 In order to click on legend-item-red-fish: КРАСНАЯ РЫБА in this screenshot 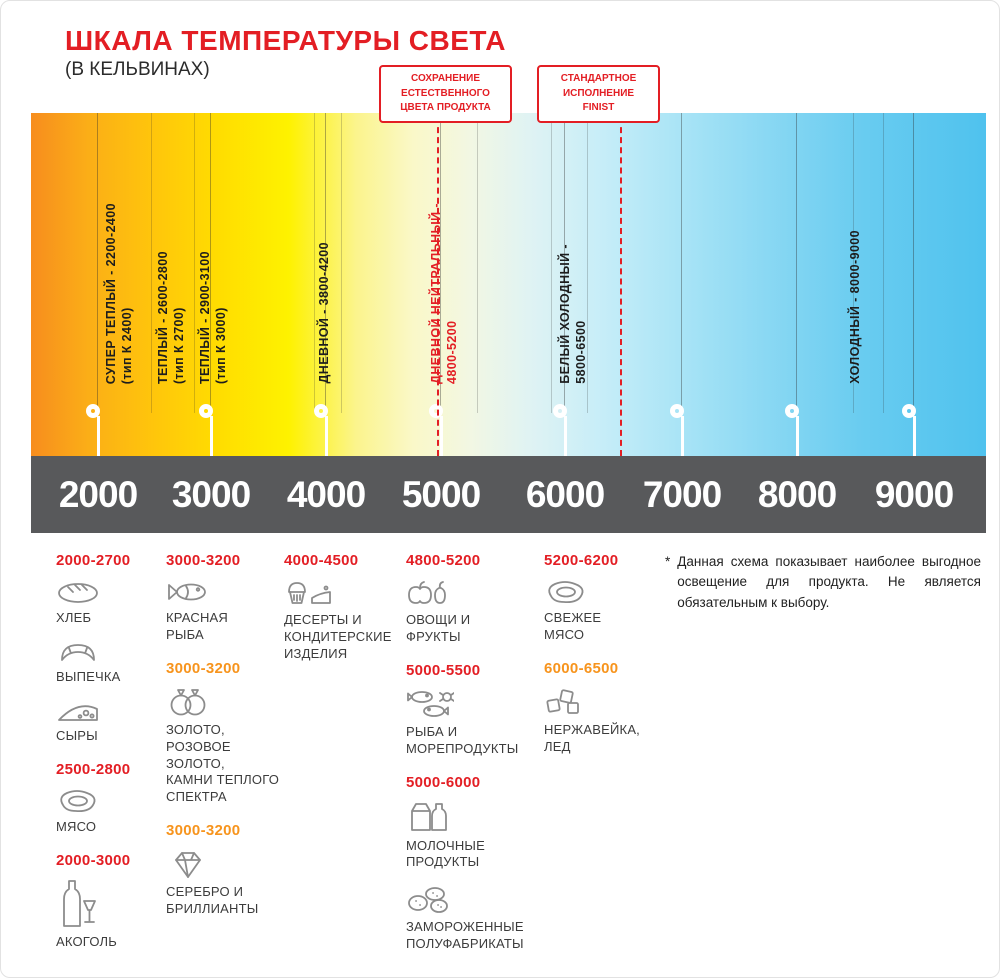, I will do `click(225, 611)`.